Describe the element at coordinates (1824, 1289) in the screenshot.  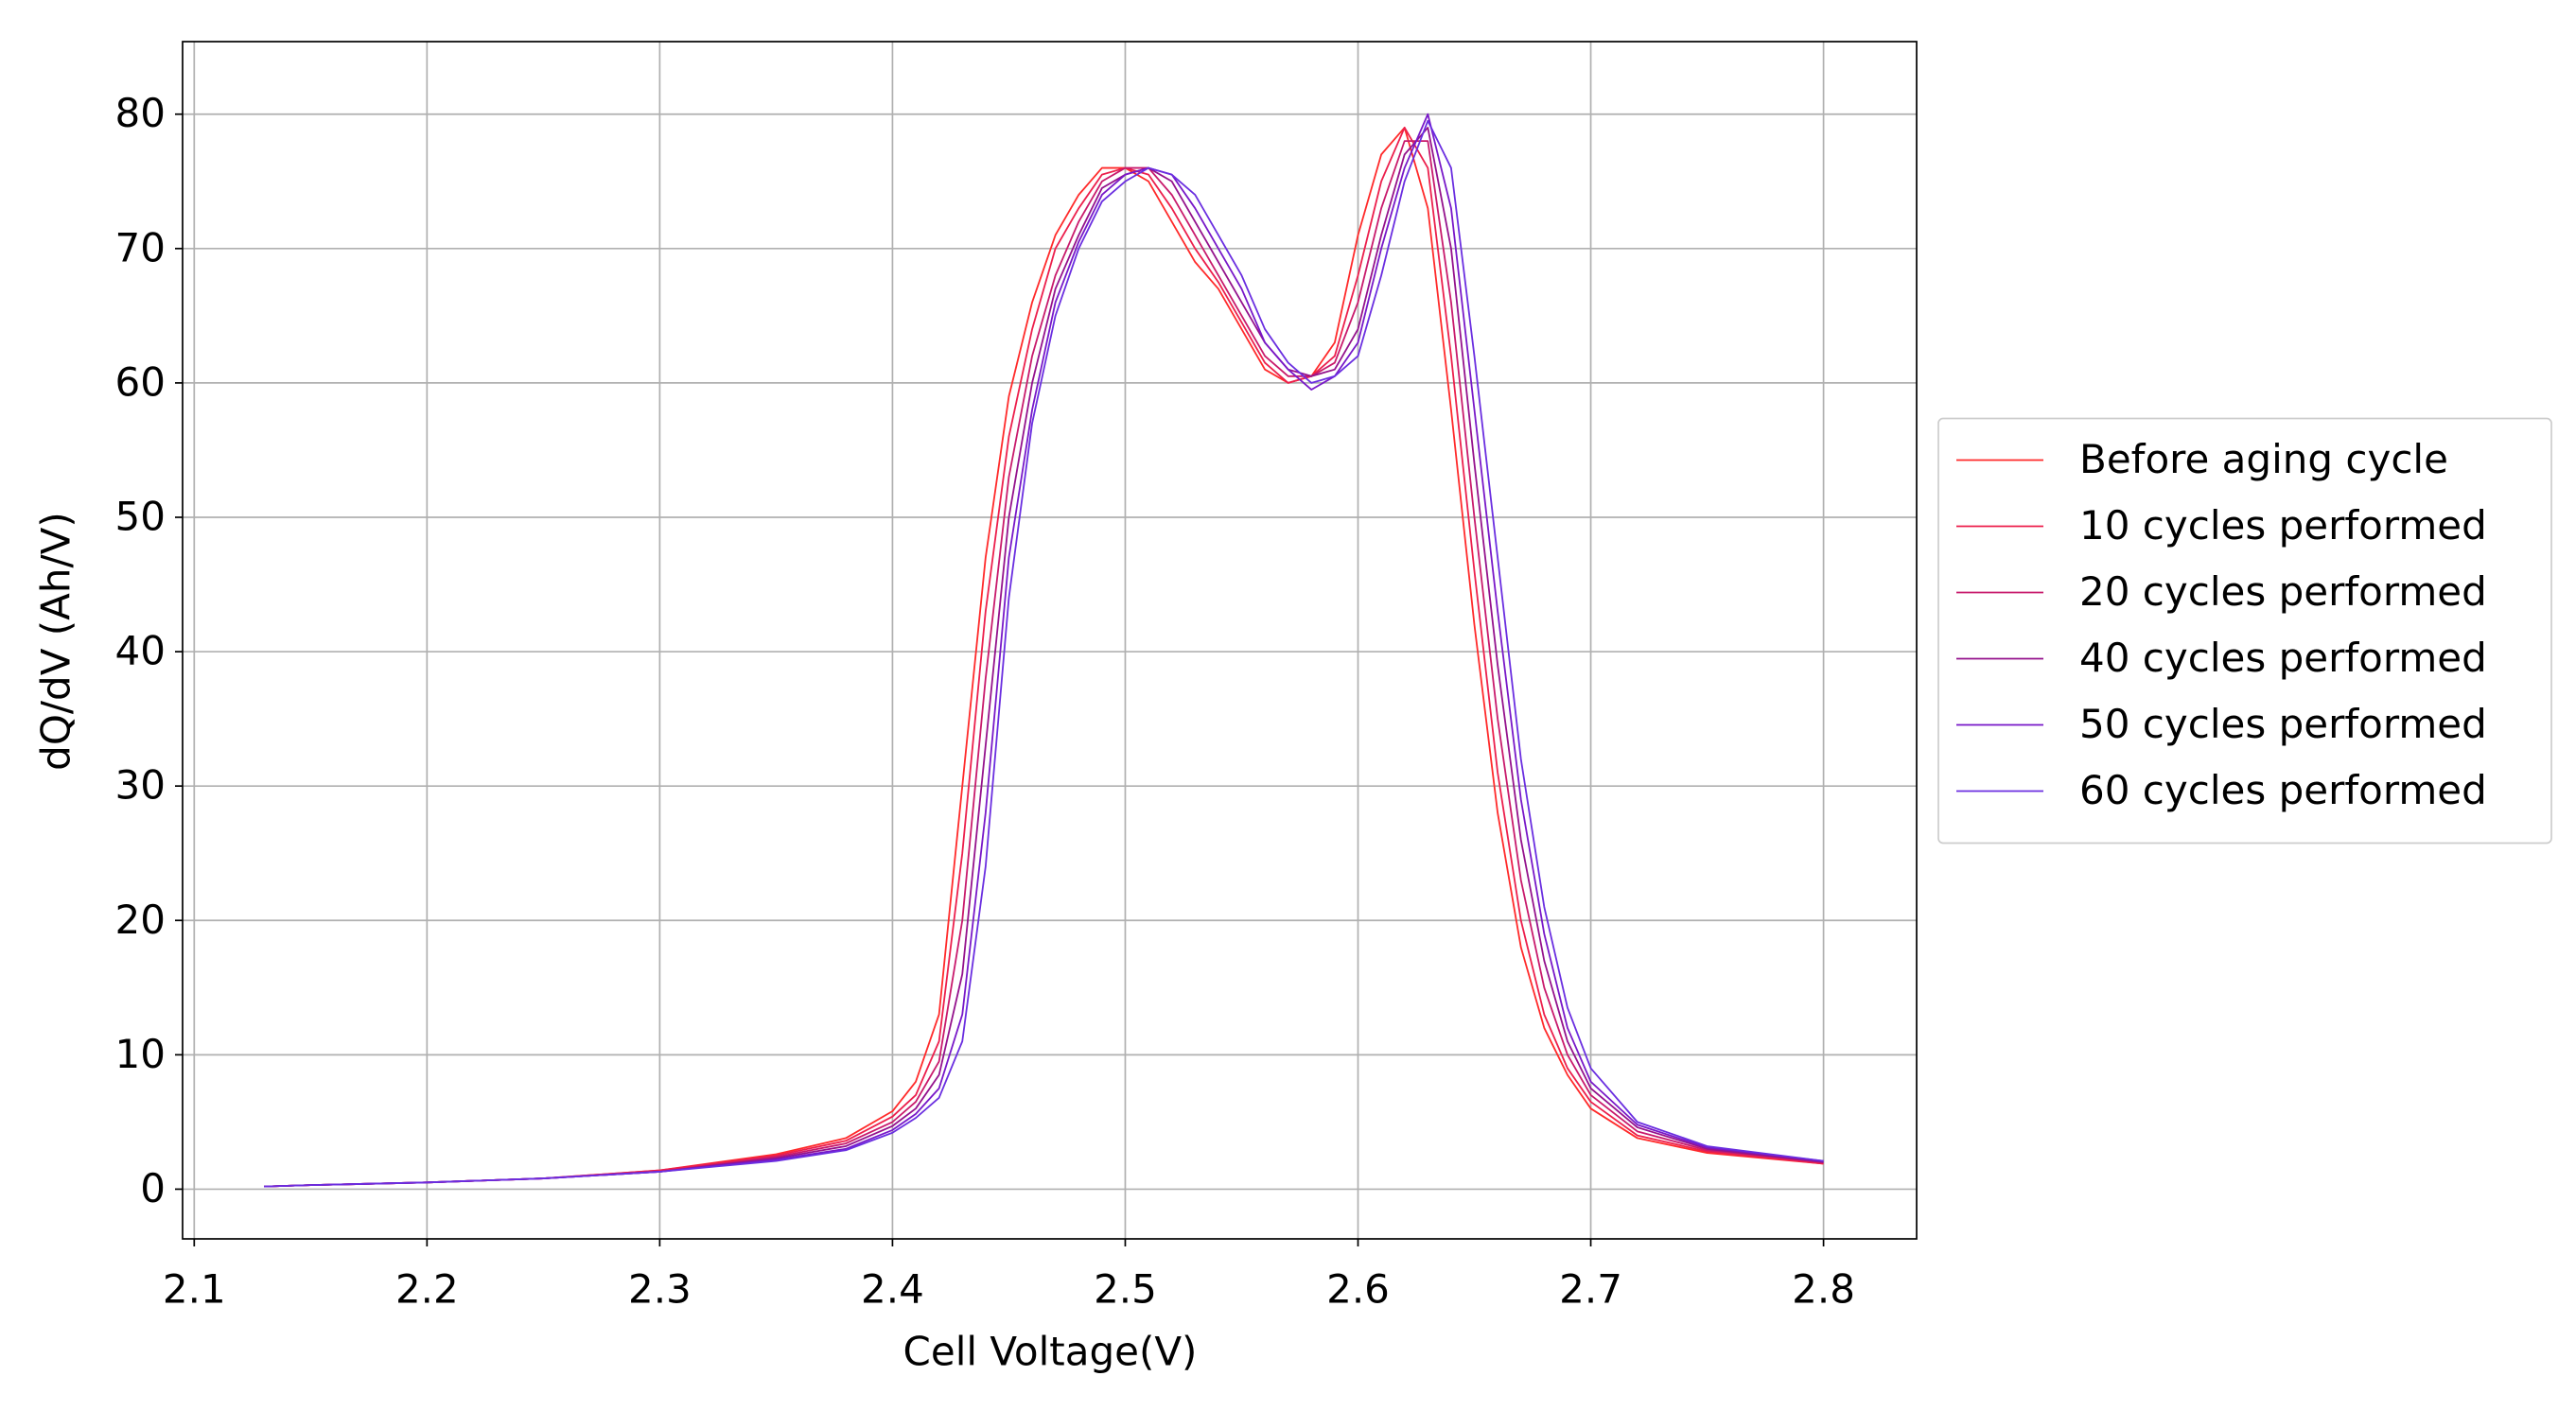
I see `x-tick-label: 2.8` at that location.